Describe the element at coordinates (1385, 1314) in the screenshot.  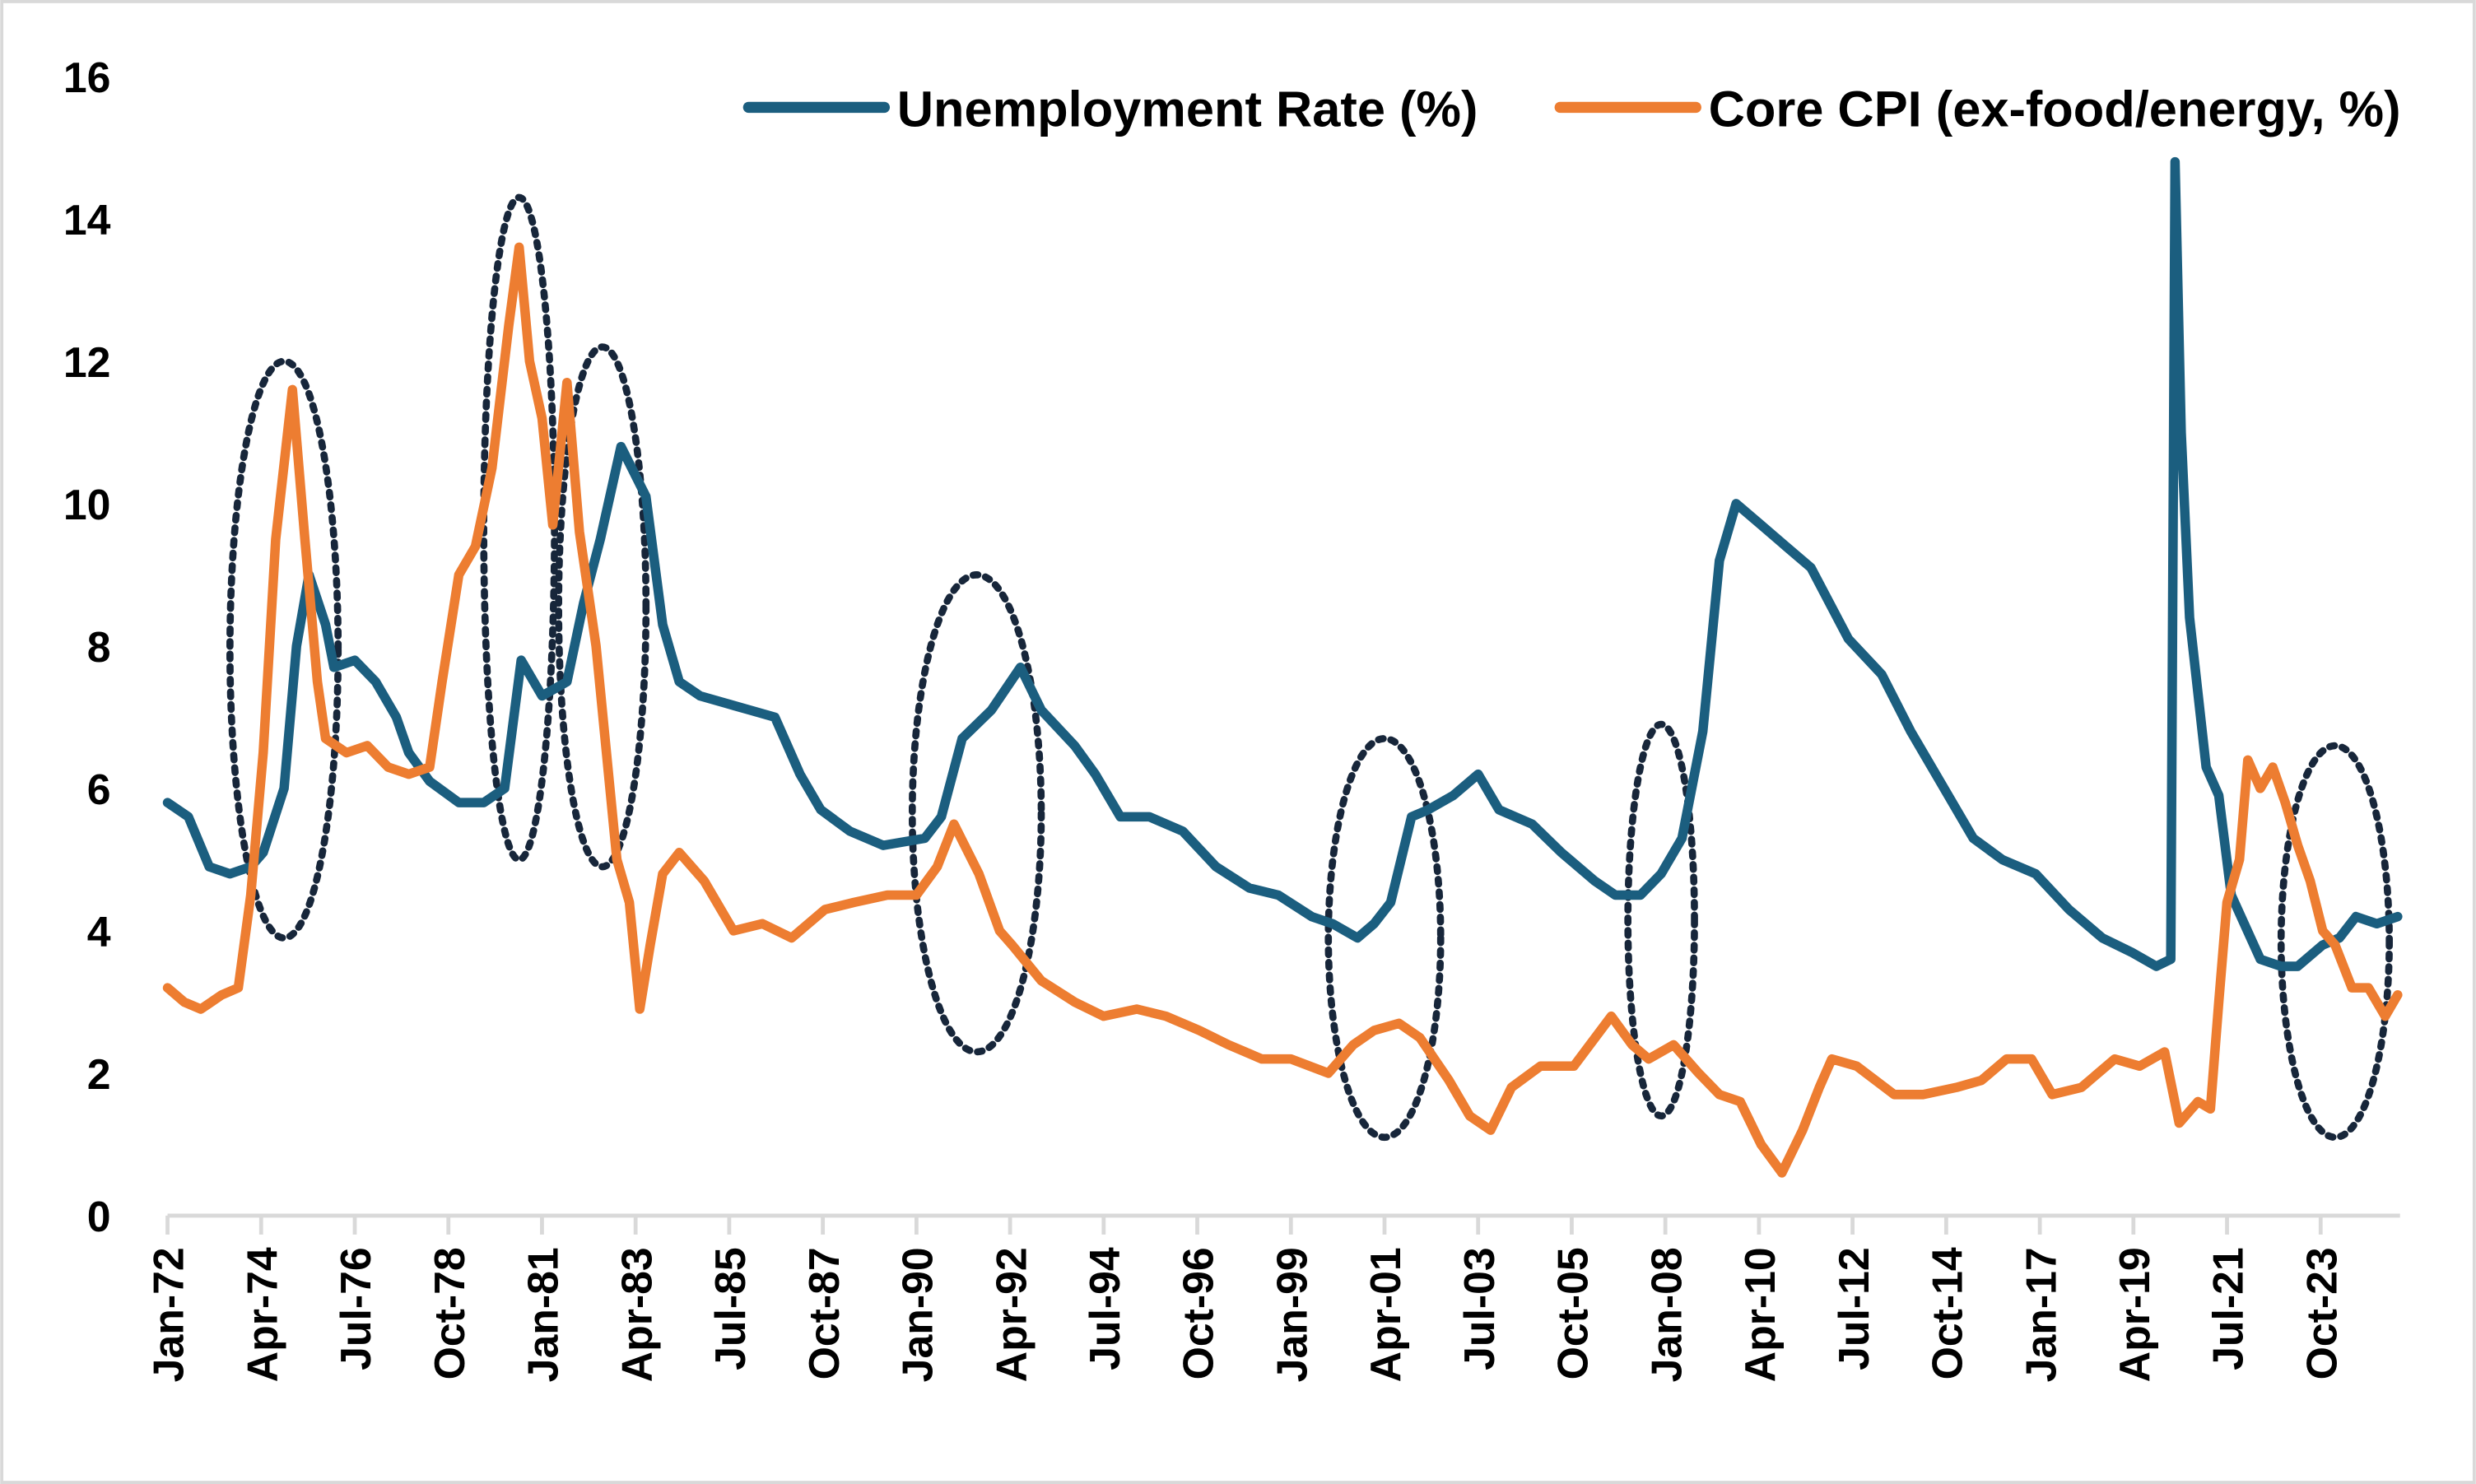
I see `x-tick-label: Apr-01` at that location.